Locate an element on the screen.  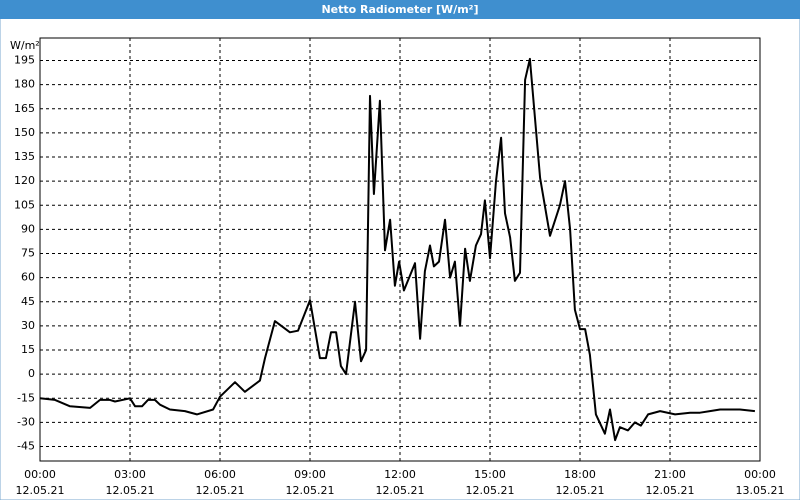
y-unit: W/m² is located at coordinates (25, 45).